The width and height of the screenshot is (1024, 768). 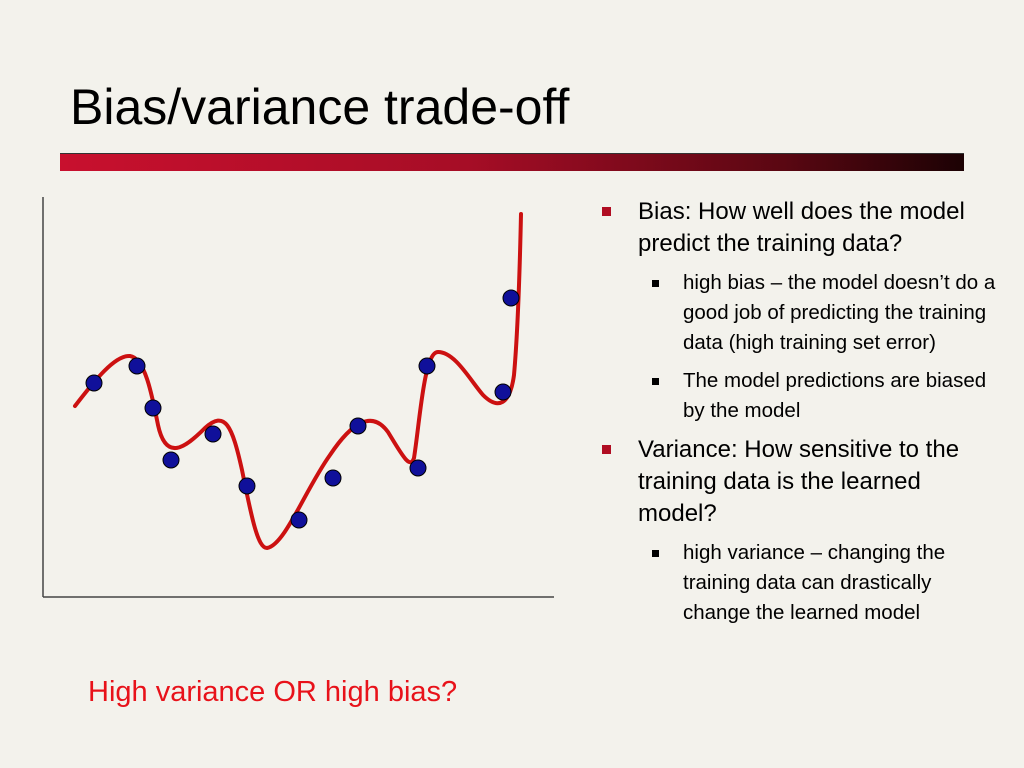 I want to click on title-underline-bar, so click(x=512, y=162).